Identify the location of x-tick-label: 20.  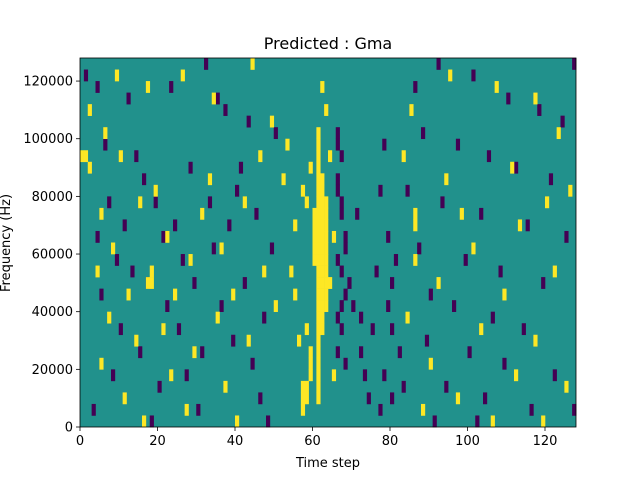
(157, 441).